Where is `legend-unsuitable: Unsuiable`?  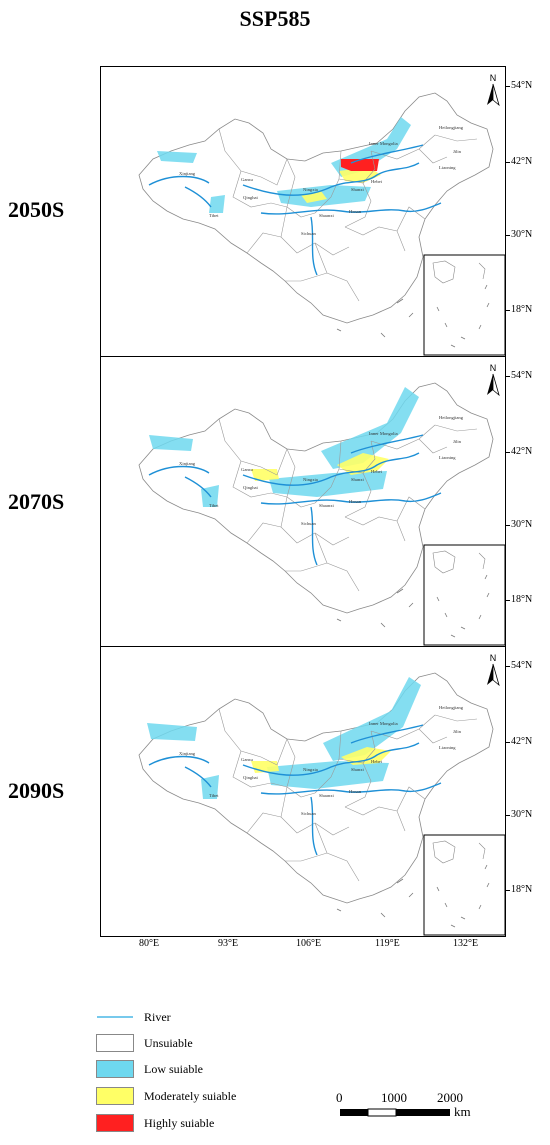 legend-unsuitable: Unsuiable is located at coordinates (144, 1043).